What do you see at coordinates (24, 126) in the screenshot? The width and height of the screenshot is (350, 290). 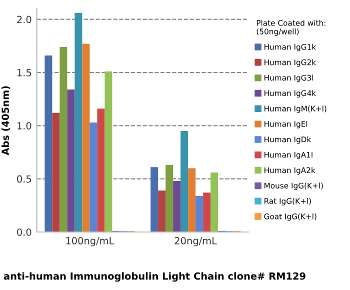 I see `y-tick-label: 1.0` at bounding box center [24, 126].